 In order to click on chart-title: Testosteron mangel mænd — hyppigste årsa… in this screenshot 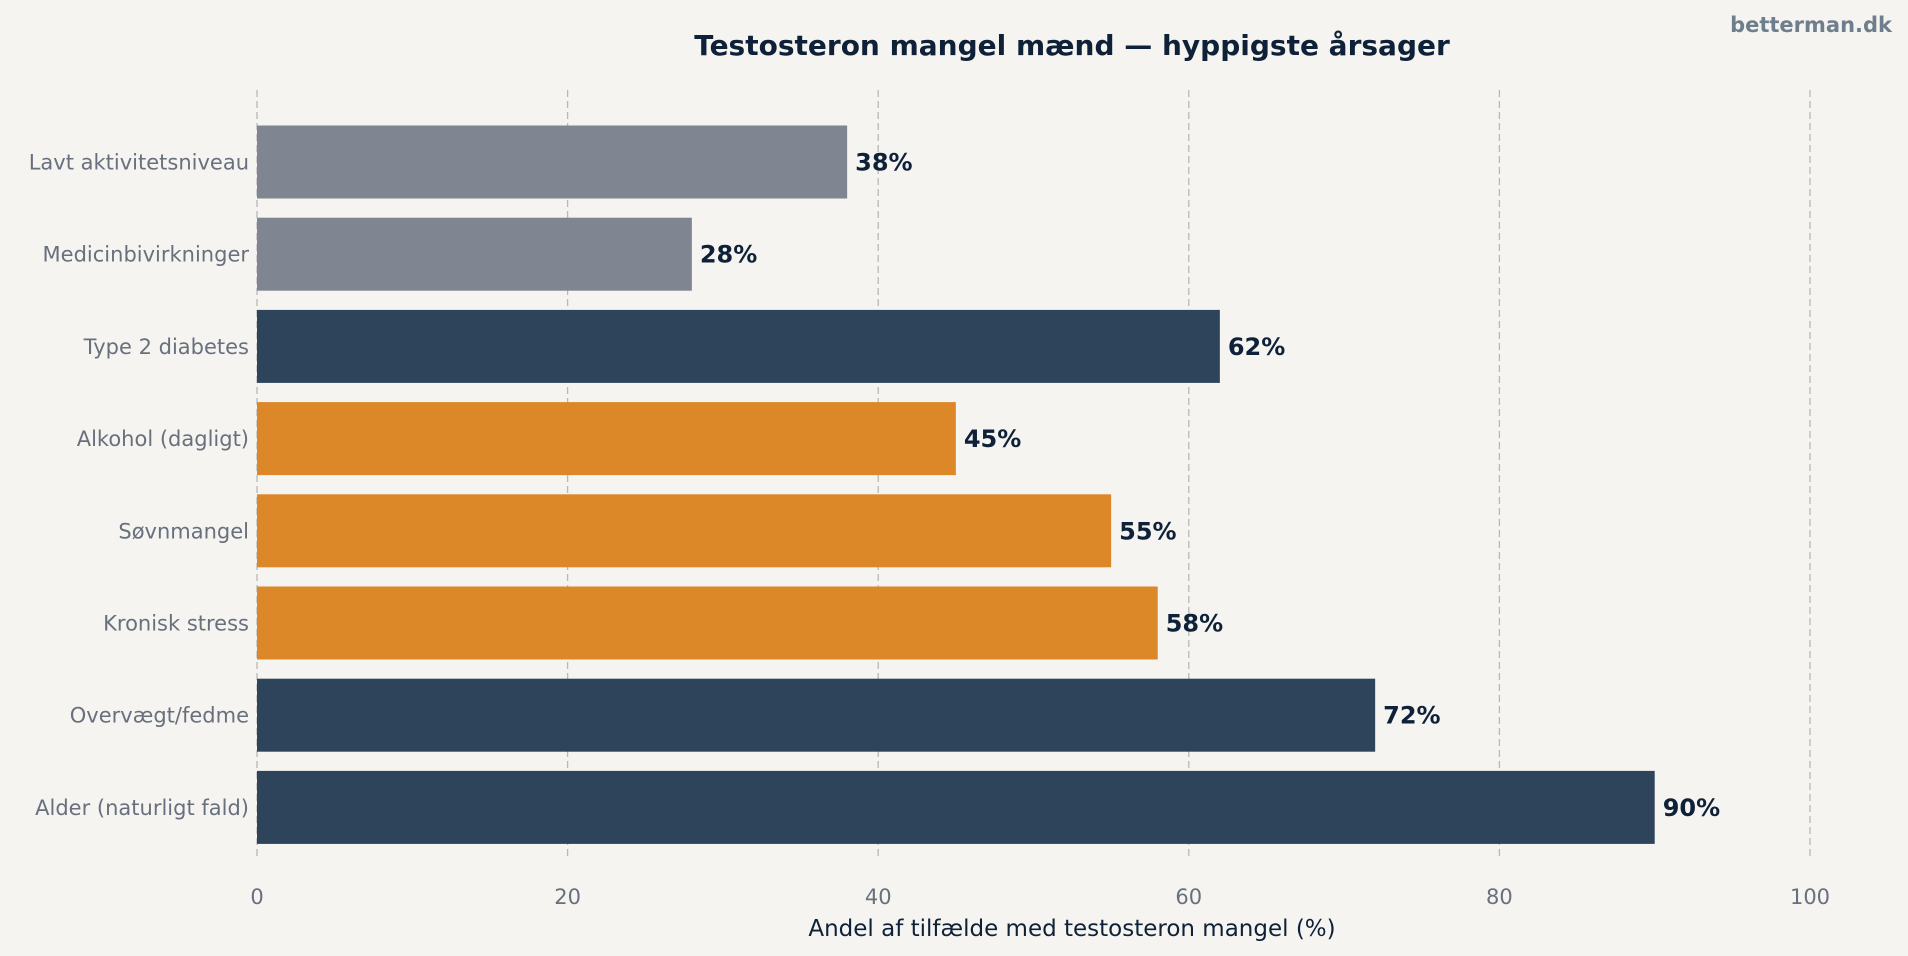, I will do `click(1072, 45)`.